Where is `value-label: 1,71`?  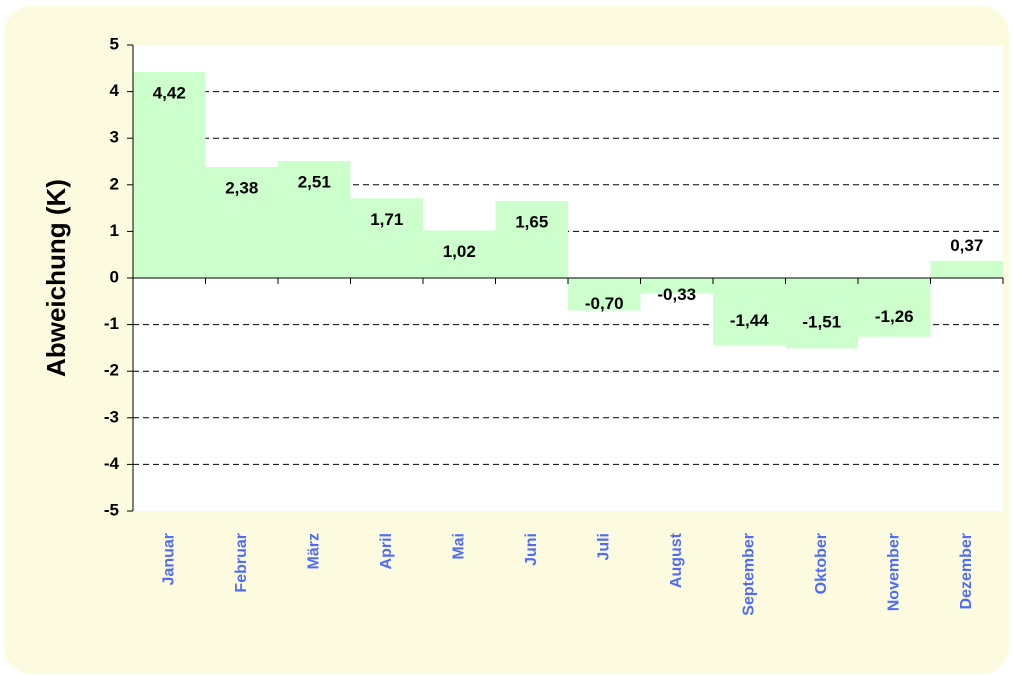
value-label: 1,71 is located at coordinates (386, 219).